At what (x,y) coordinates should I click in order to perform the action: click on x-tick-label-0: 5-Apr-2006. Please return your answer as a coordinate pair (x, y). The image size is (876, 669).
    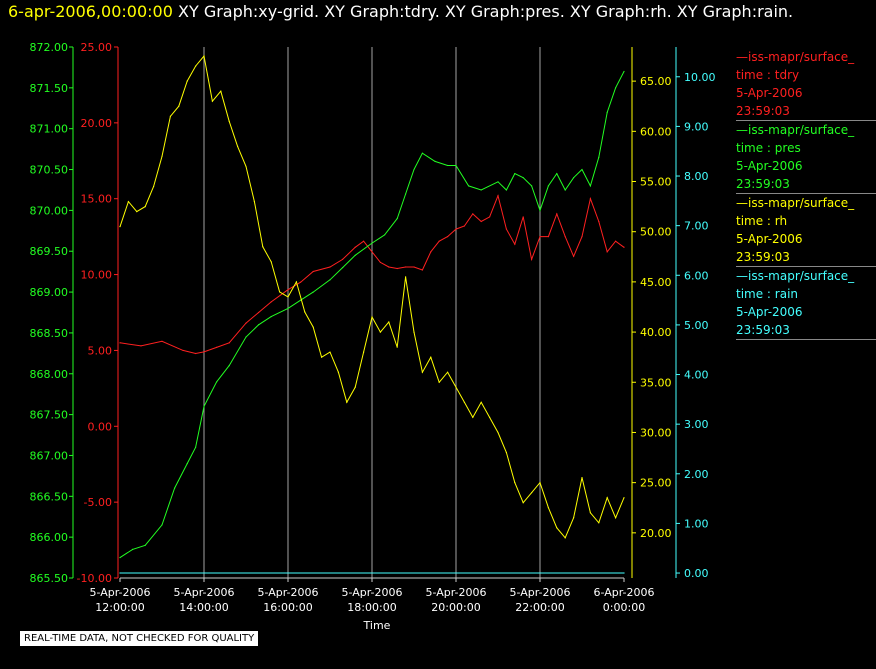
    Looking at the image, I should click on (119, 592).